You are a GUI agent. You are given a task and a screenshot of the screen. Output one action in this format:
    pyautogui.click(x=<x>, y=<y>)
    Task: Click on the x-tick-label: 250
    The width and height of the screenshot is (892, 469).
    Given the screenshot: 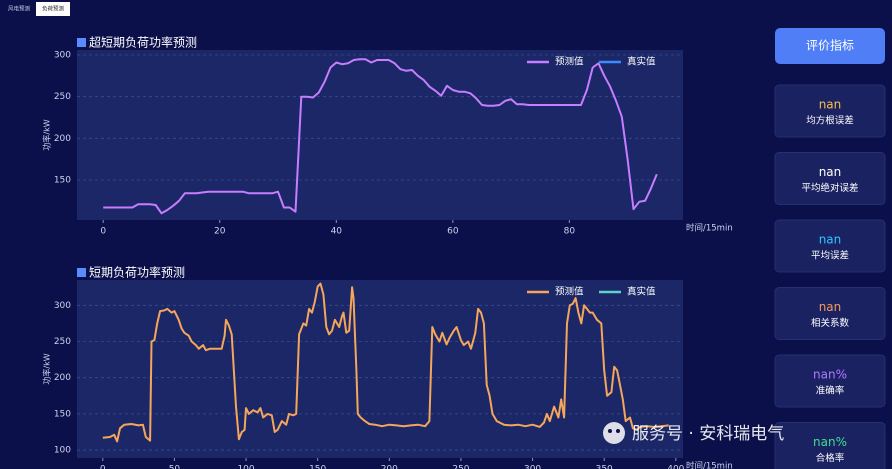 What is the action you would take?
    pyautogui.click(x=460, y=467)
    